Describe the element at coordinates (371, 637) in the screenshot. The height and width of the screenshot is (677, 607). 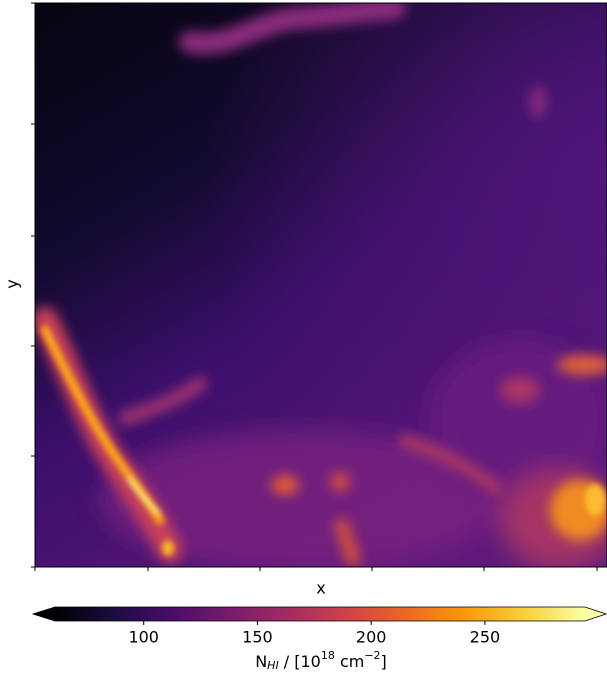
I see `colorbar-tick-label: 200` at that location.